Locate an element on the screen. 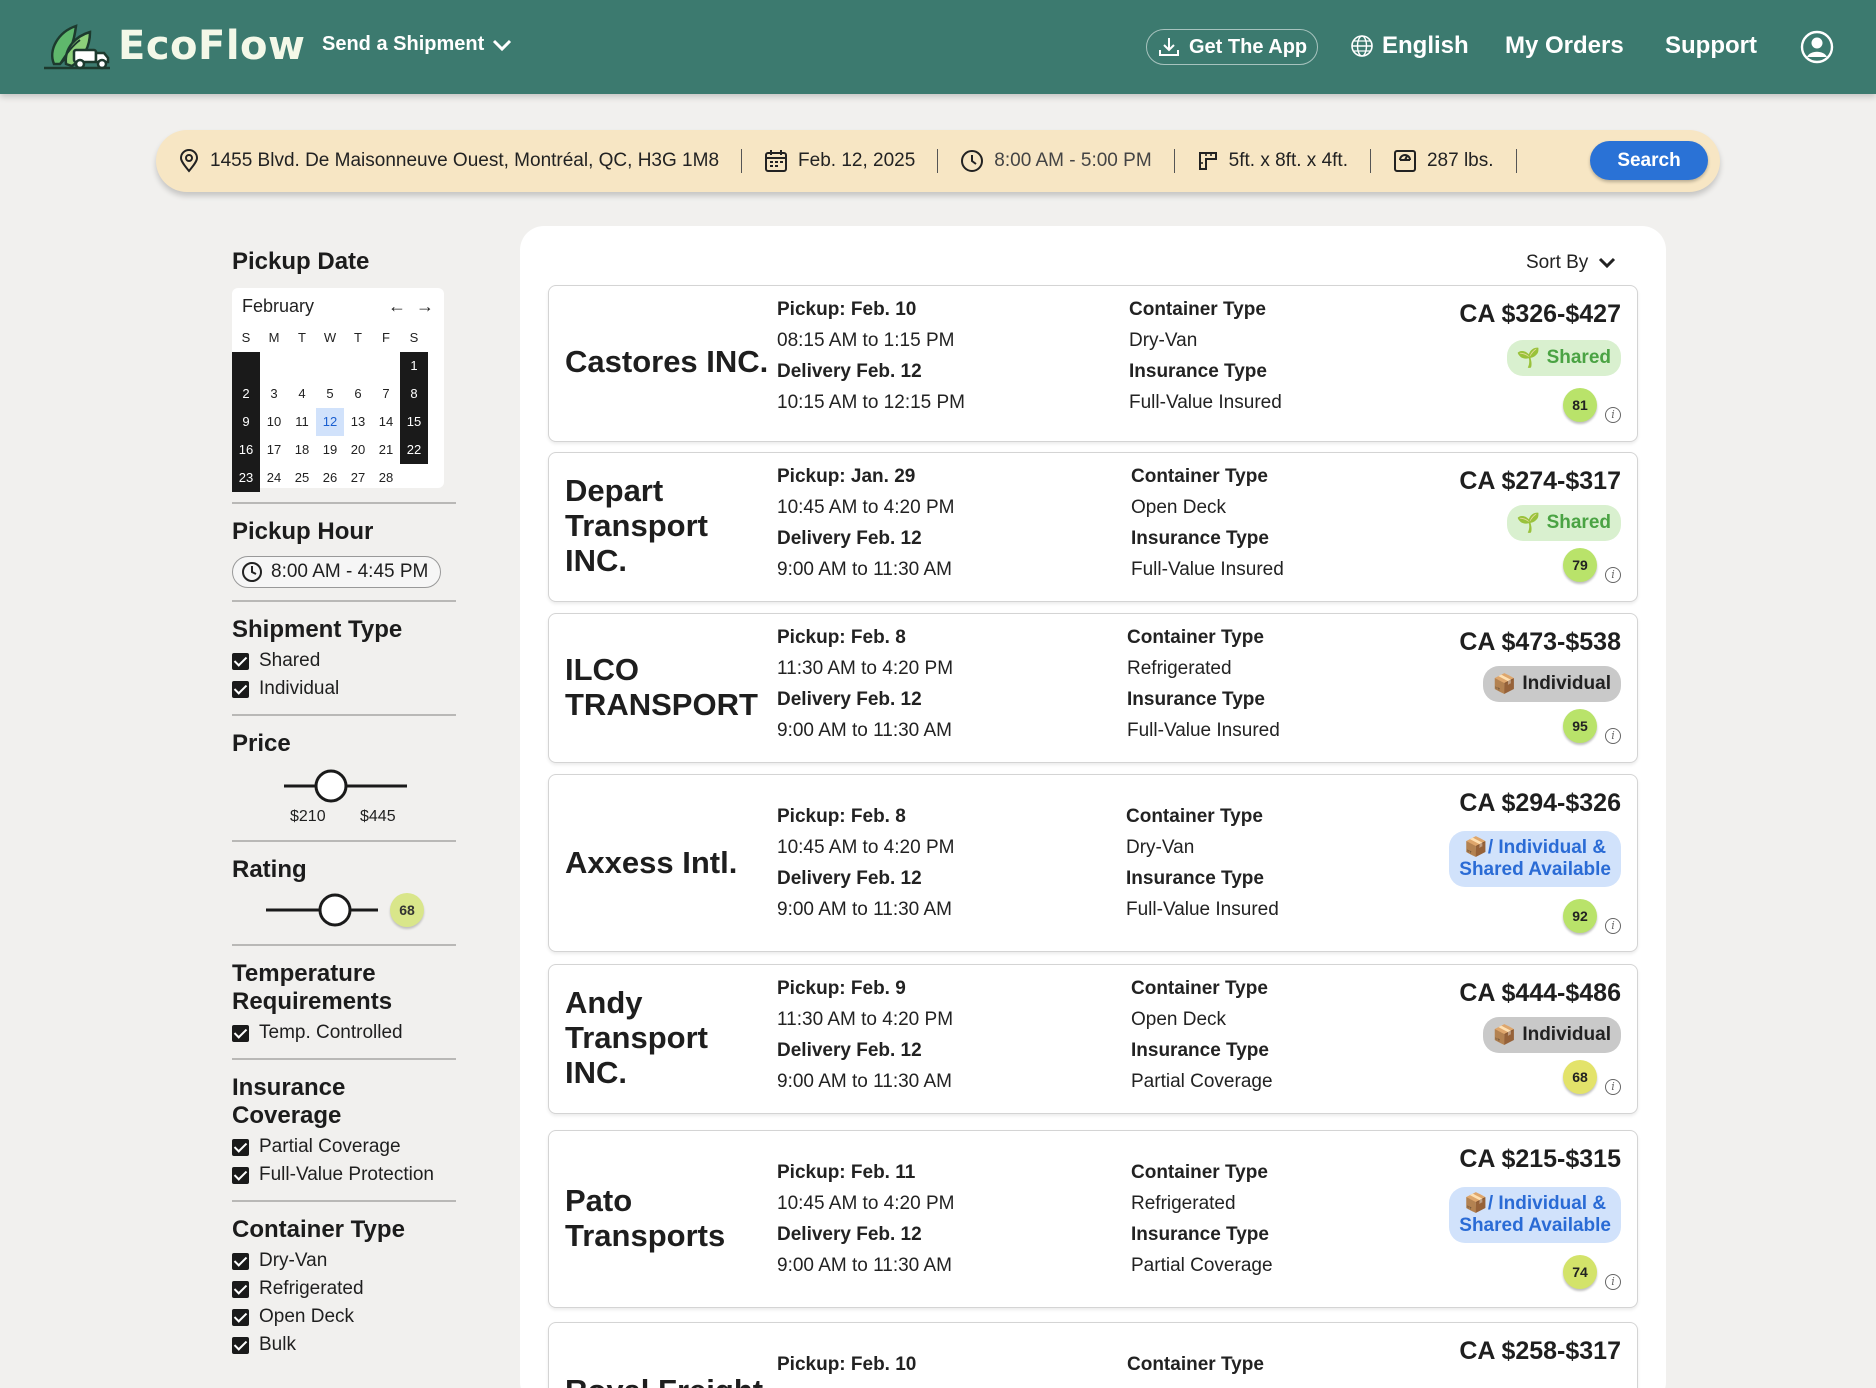  brand-name: EcoFlow is located at coordinates (212, 46).